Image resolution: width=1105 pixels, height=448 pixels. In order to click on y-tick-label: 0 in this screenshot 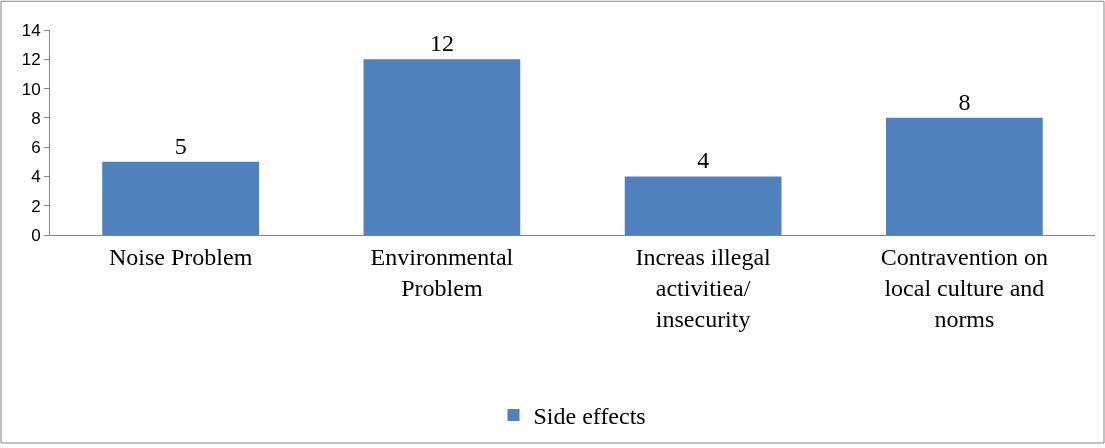, I will do `click(36, 235)`.